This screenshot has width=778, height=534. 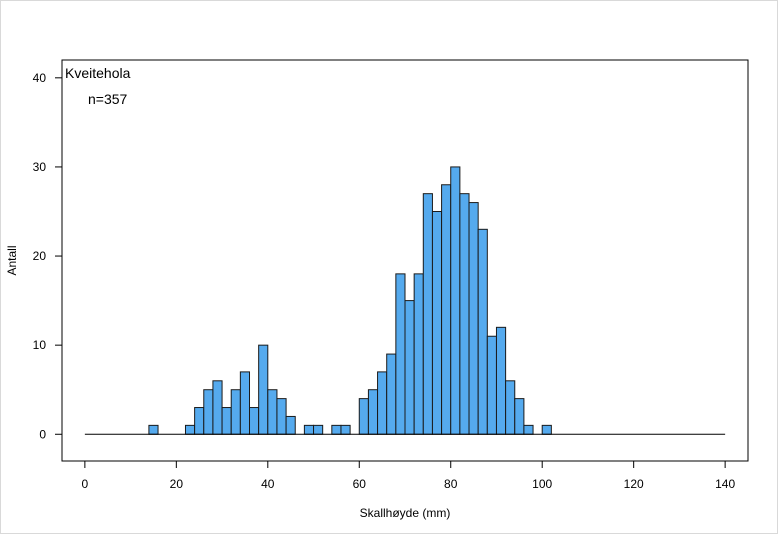 What do you see at coordinates (40, 256) in the screenshot?
I see `y-tick-label: 20` at bounding box center [40, 256].